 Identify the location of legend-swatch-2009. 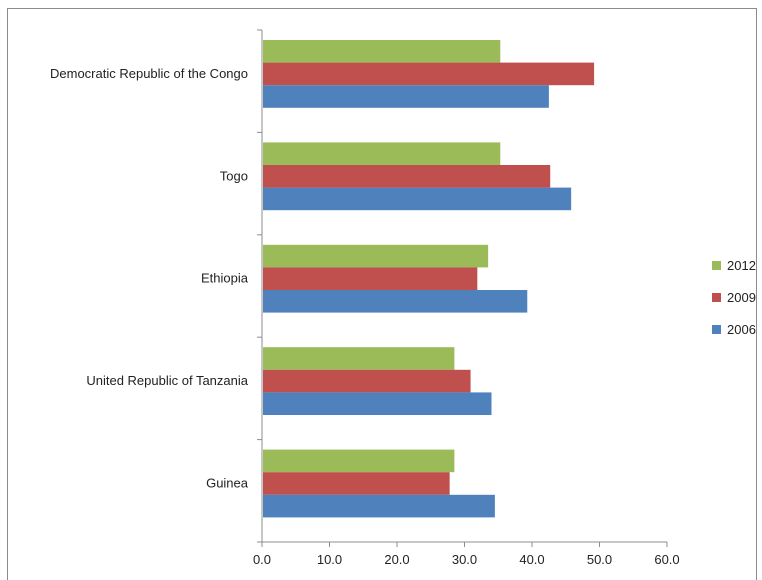
(716, 297).